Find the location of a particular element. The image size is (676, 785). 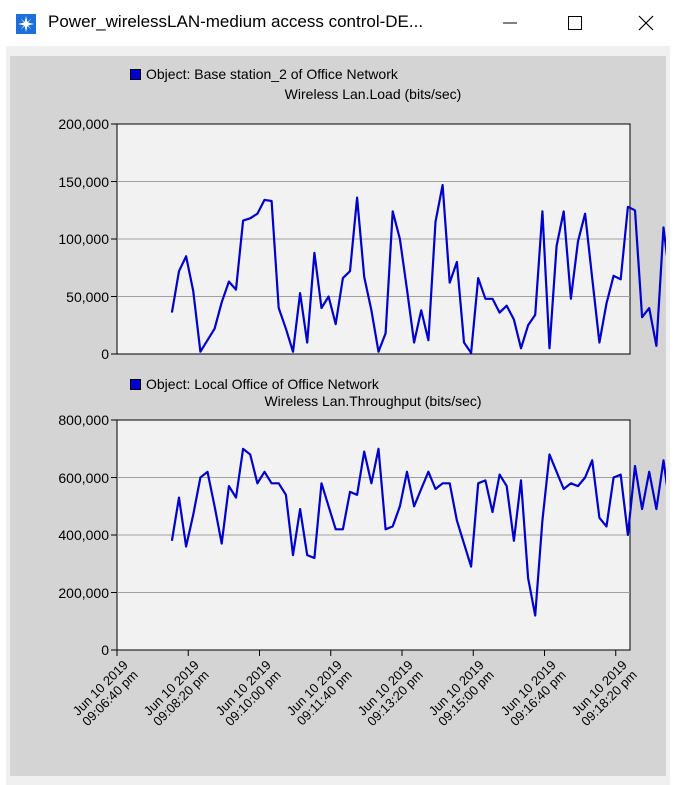

close-icon is located at coordinates (646, 23).